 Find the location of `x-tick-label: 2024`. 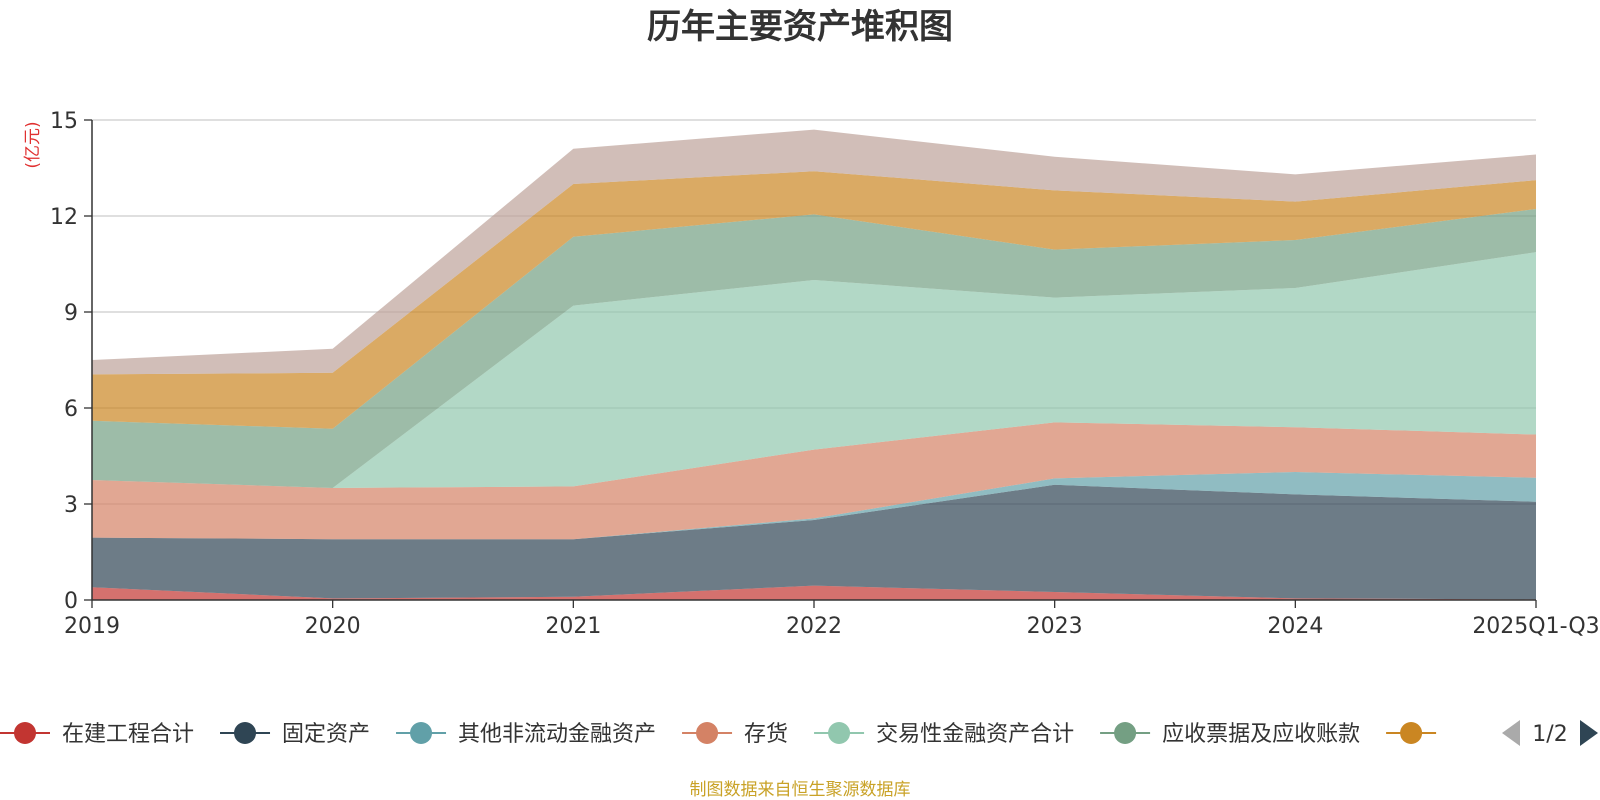

x-tick-label: 2024 is located at coordinates (1295, 626).